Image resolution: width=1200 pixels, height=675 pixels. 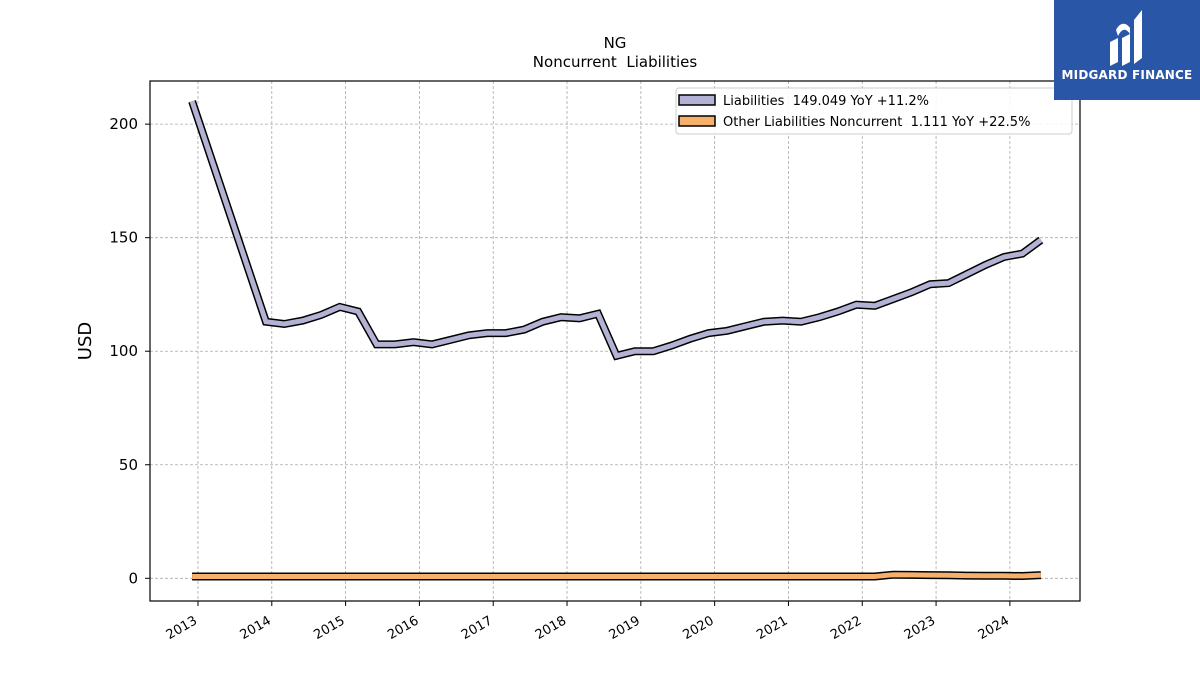 What do you see at coordinates (697, 121) in the screenshot?
I see `legend-swatch-other-liabilities` at bounding box center [697, 121].